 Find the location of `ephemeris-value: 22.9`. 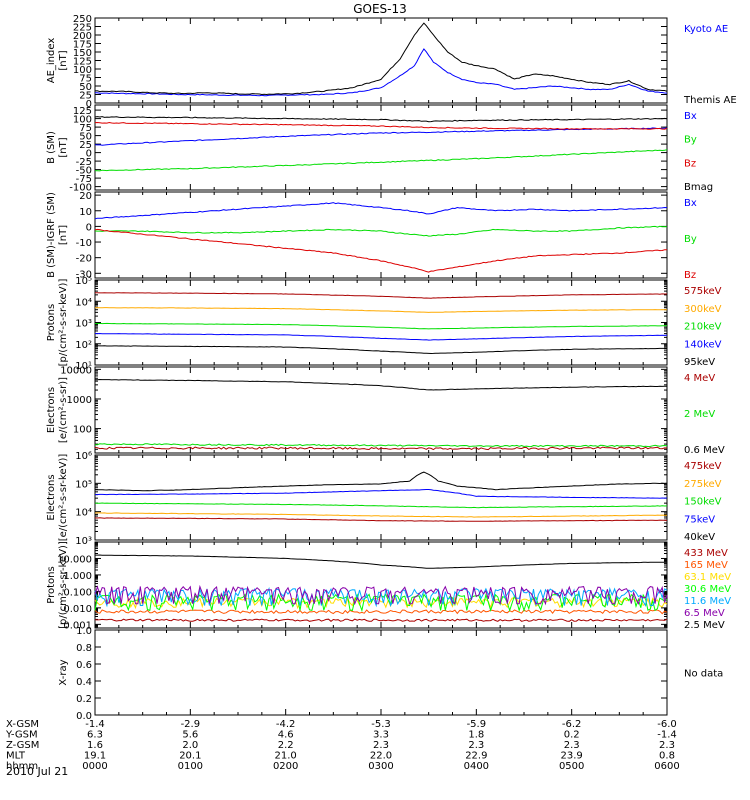

ephemeris-value: 22.9 is located at coordinates (476, 756).